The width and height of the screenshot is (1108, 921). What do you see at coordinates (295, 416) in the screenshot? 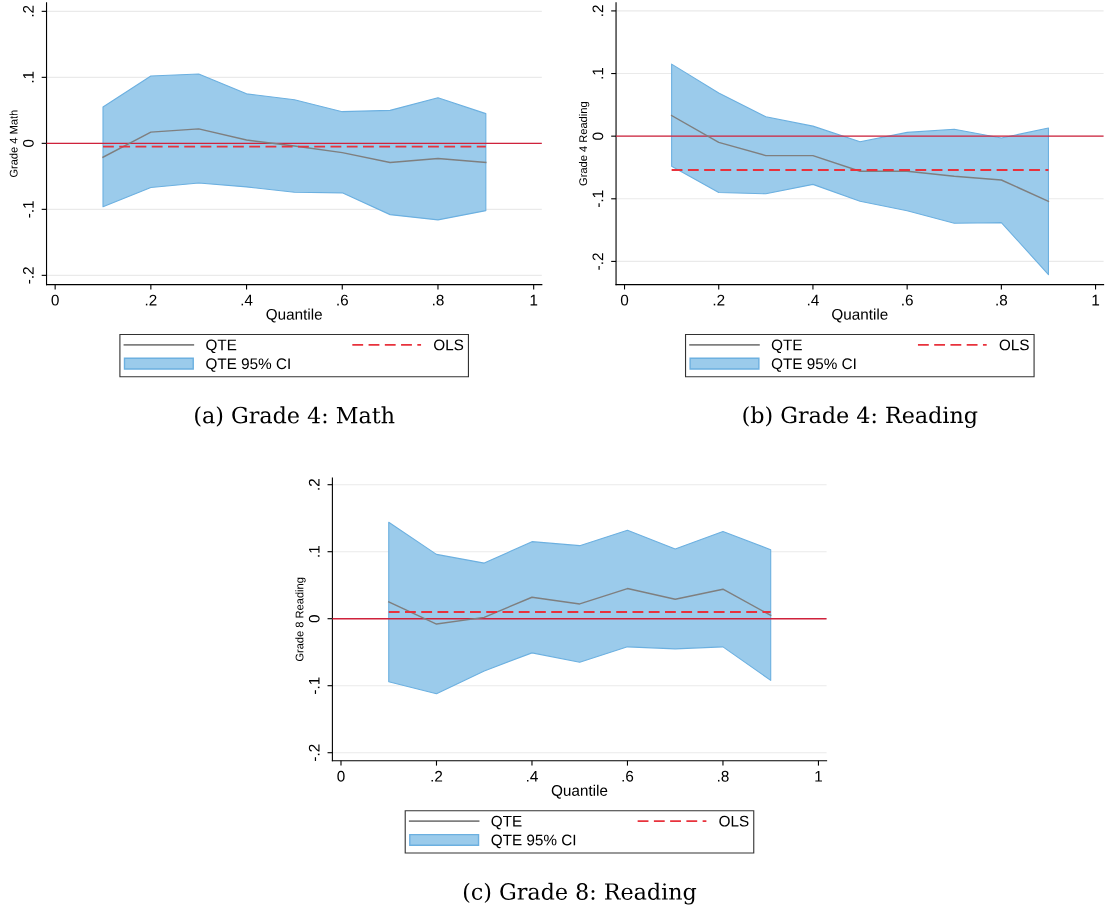
I see `text: (a) Grade 4: Math` at bounding box center [295, 416].